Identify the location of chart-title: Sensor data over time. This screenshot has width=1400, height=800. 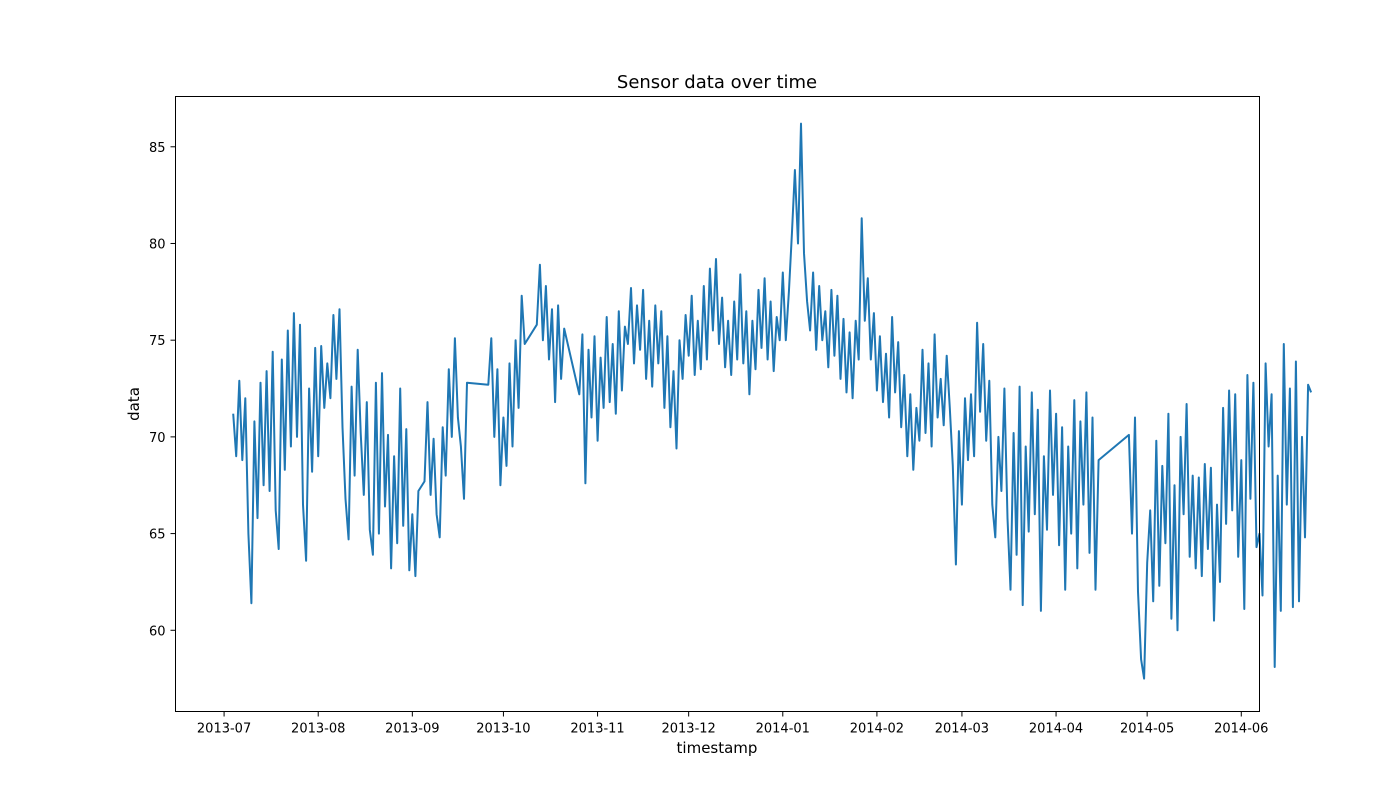
(717, 82).